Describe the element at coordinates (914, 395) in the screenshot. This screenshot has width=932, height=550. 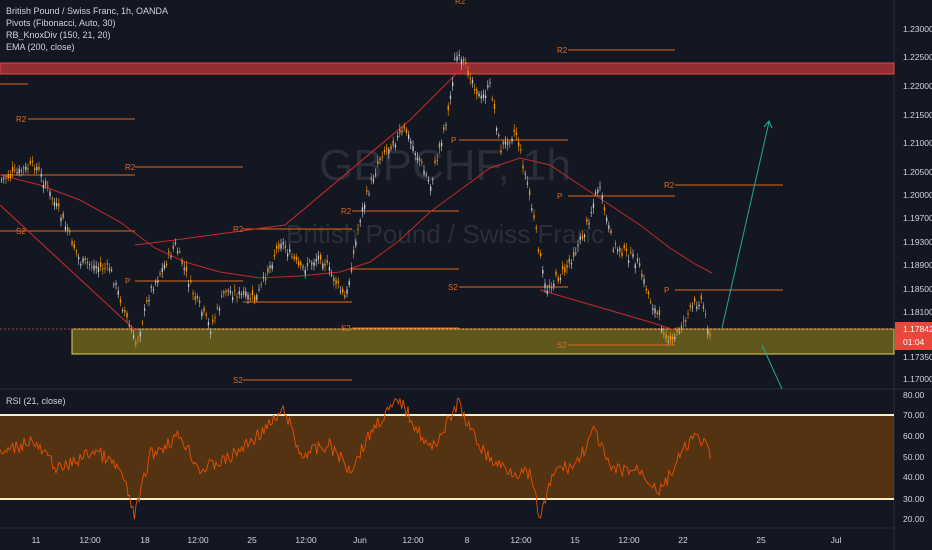
I see `rsi-tick: 80.00` at that location.